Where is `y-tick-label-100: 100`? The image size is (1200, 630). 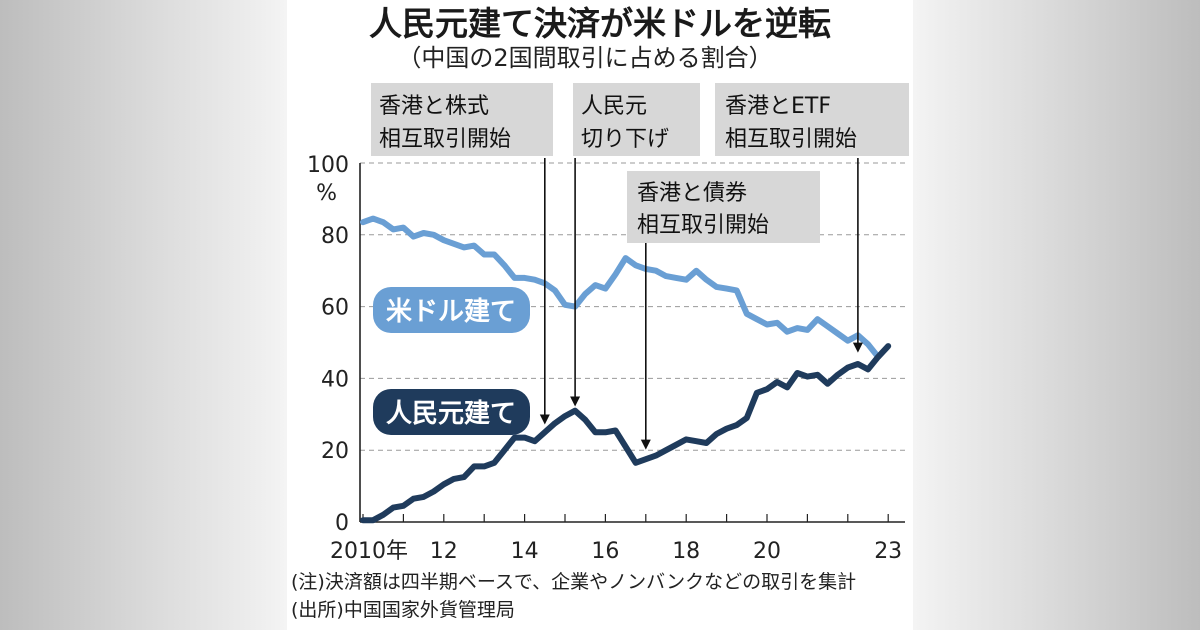
y-tick-label-100: 100 is located at coordinates (328, 165).